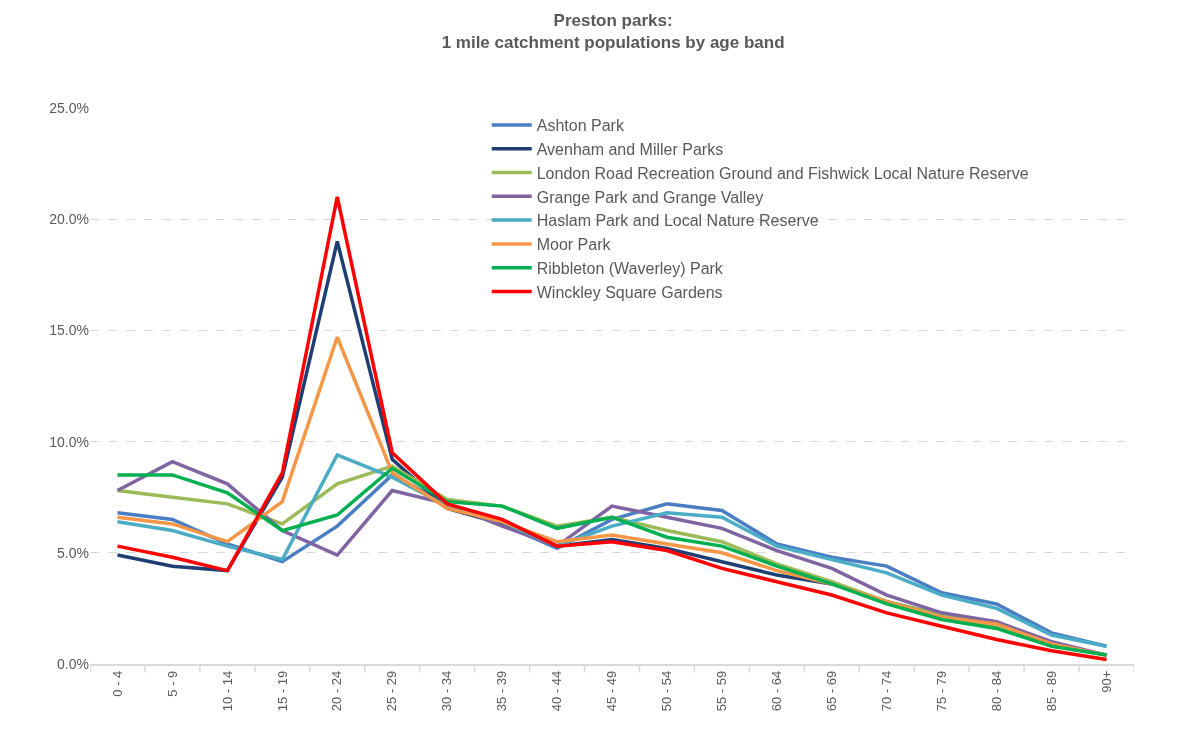  Describe the element at coordinates (1106, 681) in the screenshot. I see `x-tick-label: 90+` at that location.